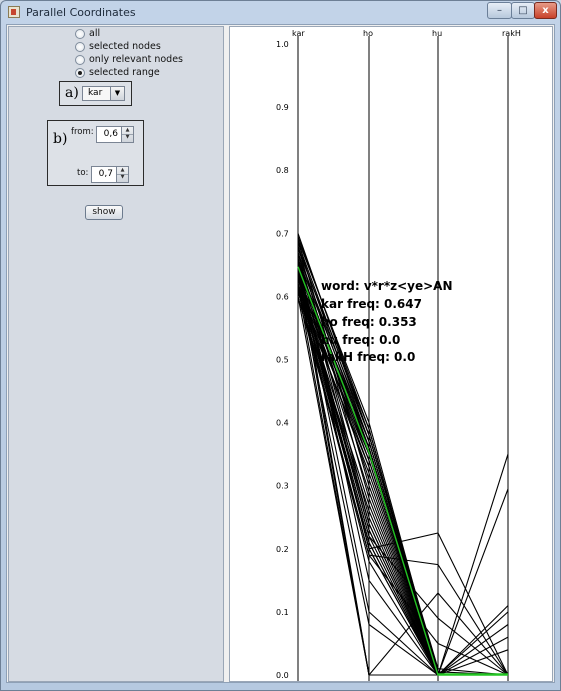 The height and width of the screenshot is (691, 561). What do you see at coordinates (82, 132) in the screenshot?
I see `from-label: from:` at bounding box center [82, 132].